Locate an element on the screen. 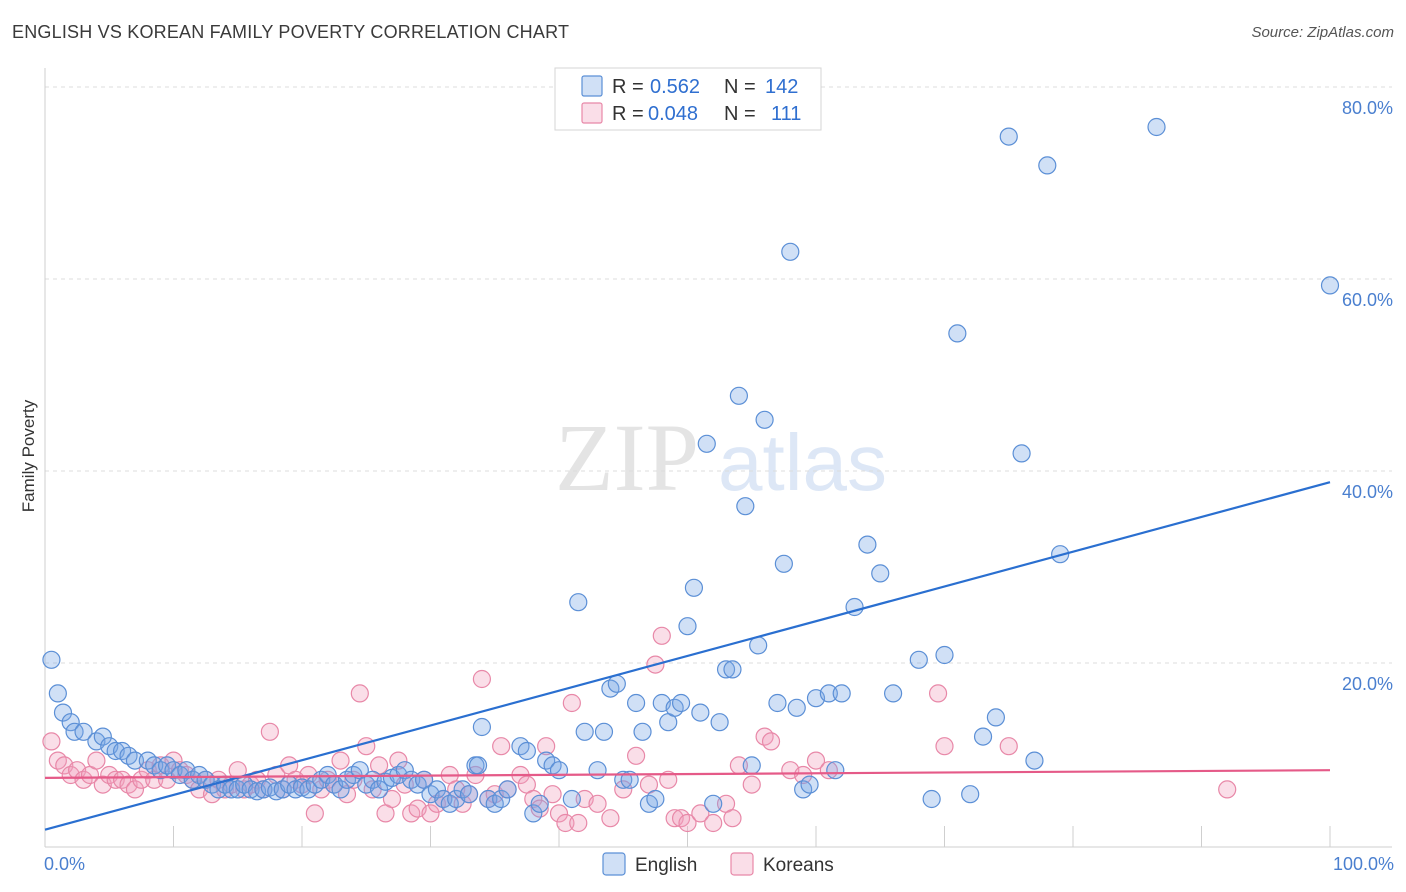 This screenshot has width=1406, height=892. x-tick-label: 100.0% is located at coordinates (1363, 864).